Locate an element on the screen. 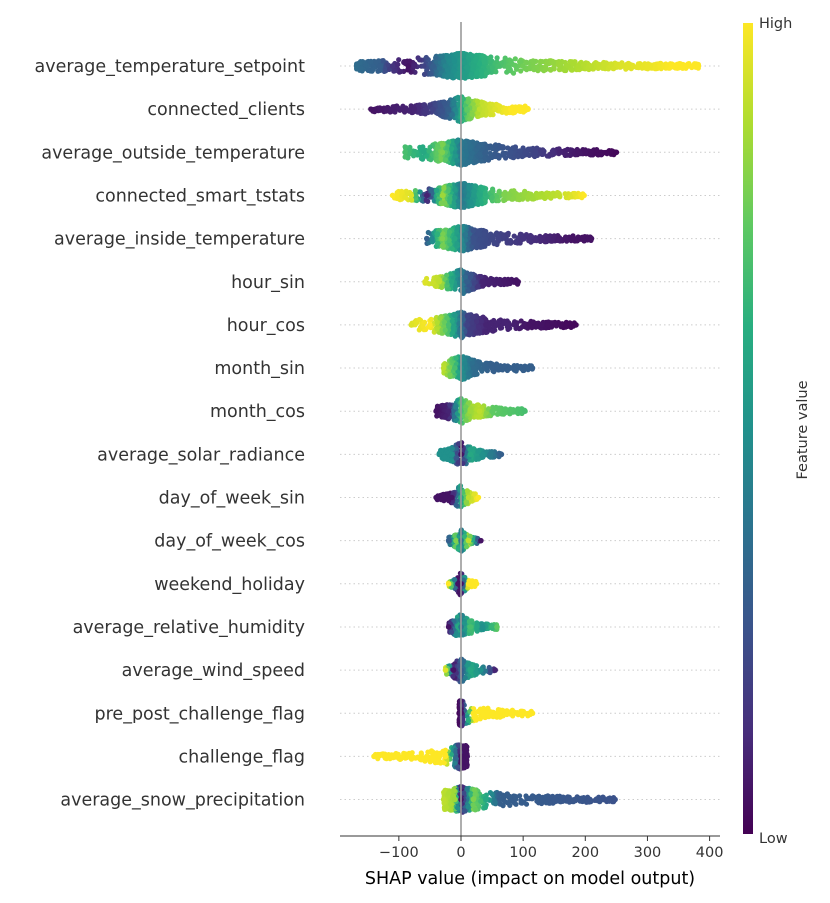 The image size is (830, 903). feature-row-hour-sin is located at coordinates (471, 281).